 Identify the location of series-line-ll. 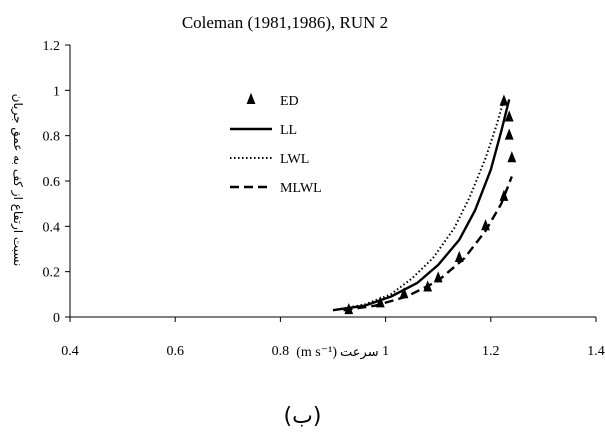
(421, 205).